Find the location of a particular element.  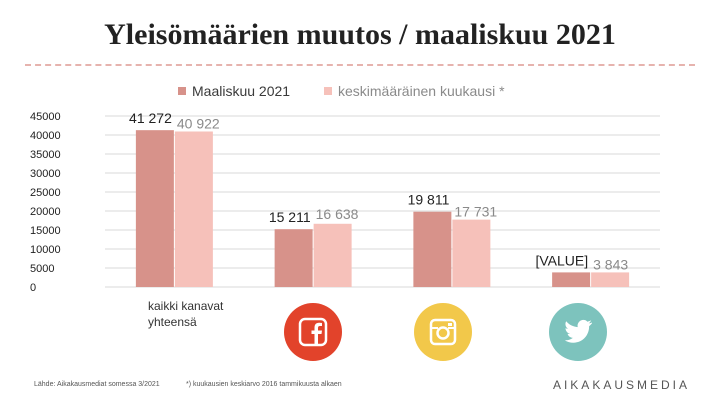

footer-source: Lähde: Aikakausmediat somessa 3/2021 is located at coordinates (97, 384).